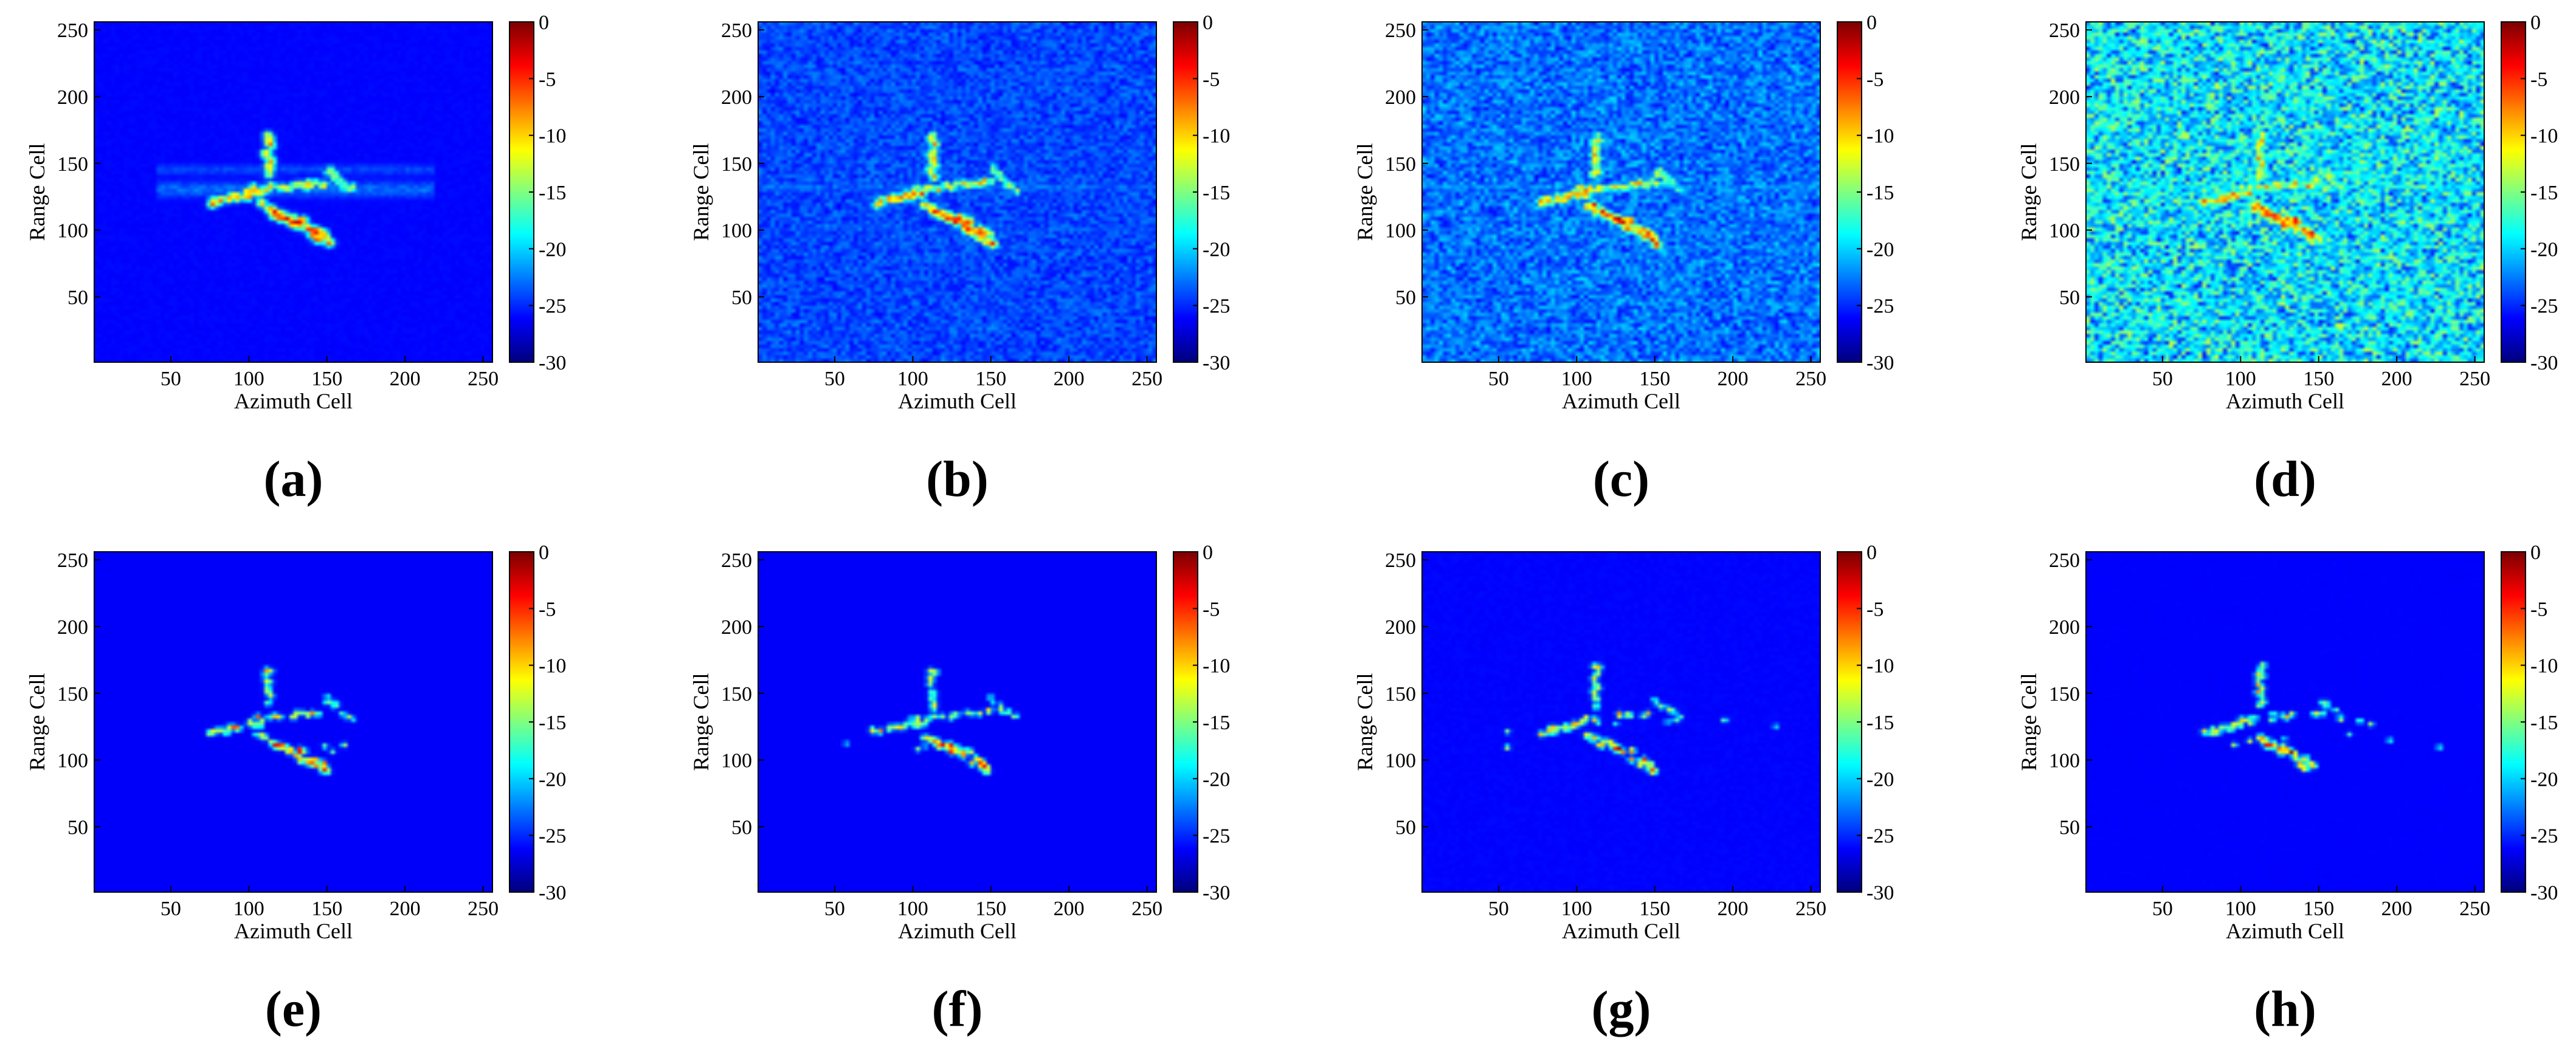  I want to click on panel-caption: (a), so click(294, 479).